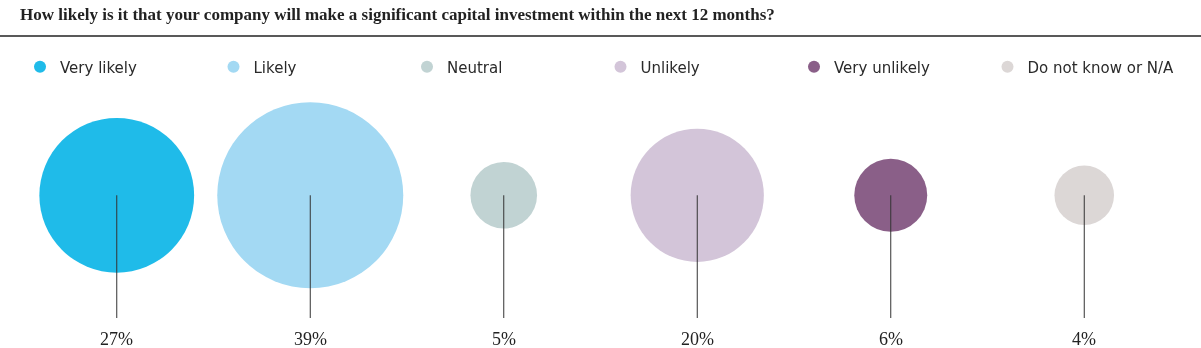  Describe the element at coordinates (1084, 338) in the screenshot. I see `data-label: 4%` at that location.